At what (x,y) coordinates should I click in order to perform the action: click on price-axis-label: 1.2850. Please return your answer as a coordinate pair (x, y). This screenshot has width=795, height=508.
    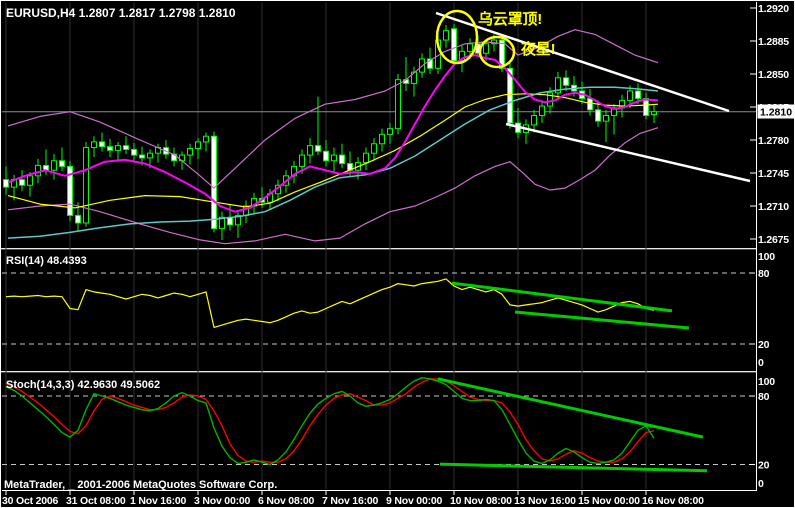
    Looking at the image, I should click on (773, 75).